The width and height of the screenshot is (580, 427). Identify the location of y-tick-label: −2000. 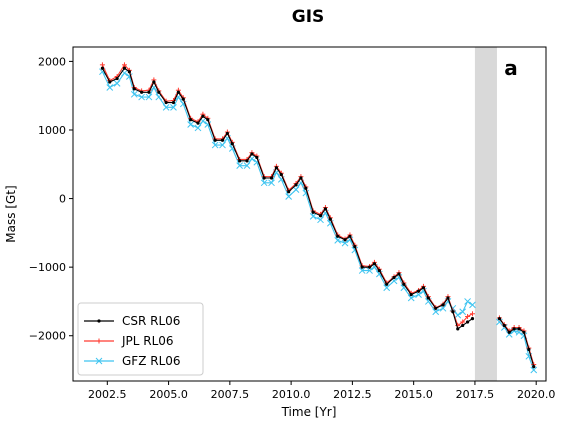
(47, 336).